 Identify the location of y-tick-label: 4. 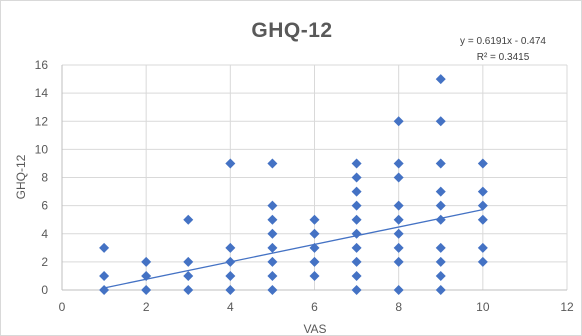
(44, 234).